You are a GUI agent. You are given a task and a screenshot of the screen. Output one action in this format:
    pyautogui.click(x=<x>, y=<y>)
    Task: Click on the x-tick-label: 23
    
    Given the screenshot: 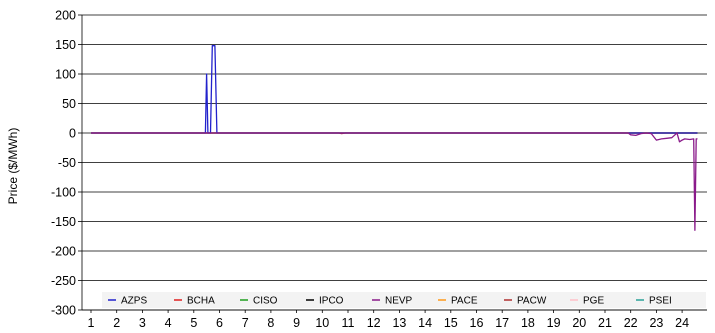 What is the action you would take?
    pyautogui.click(x=656, y=323)
    